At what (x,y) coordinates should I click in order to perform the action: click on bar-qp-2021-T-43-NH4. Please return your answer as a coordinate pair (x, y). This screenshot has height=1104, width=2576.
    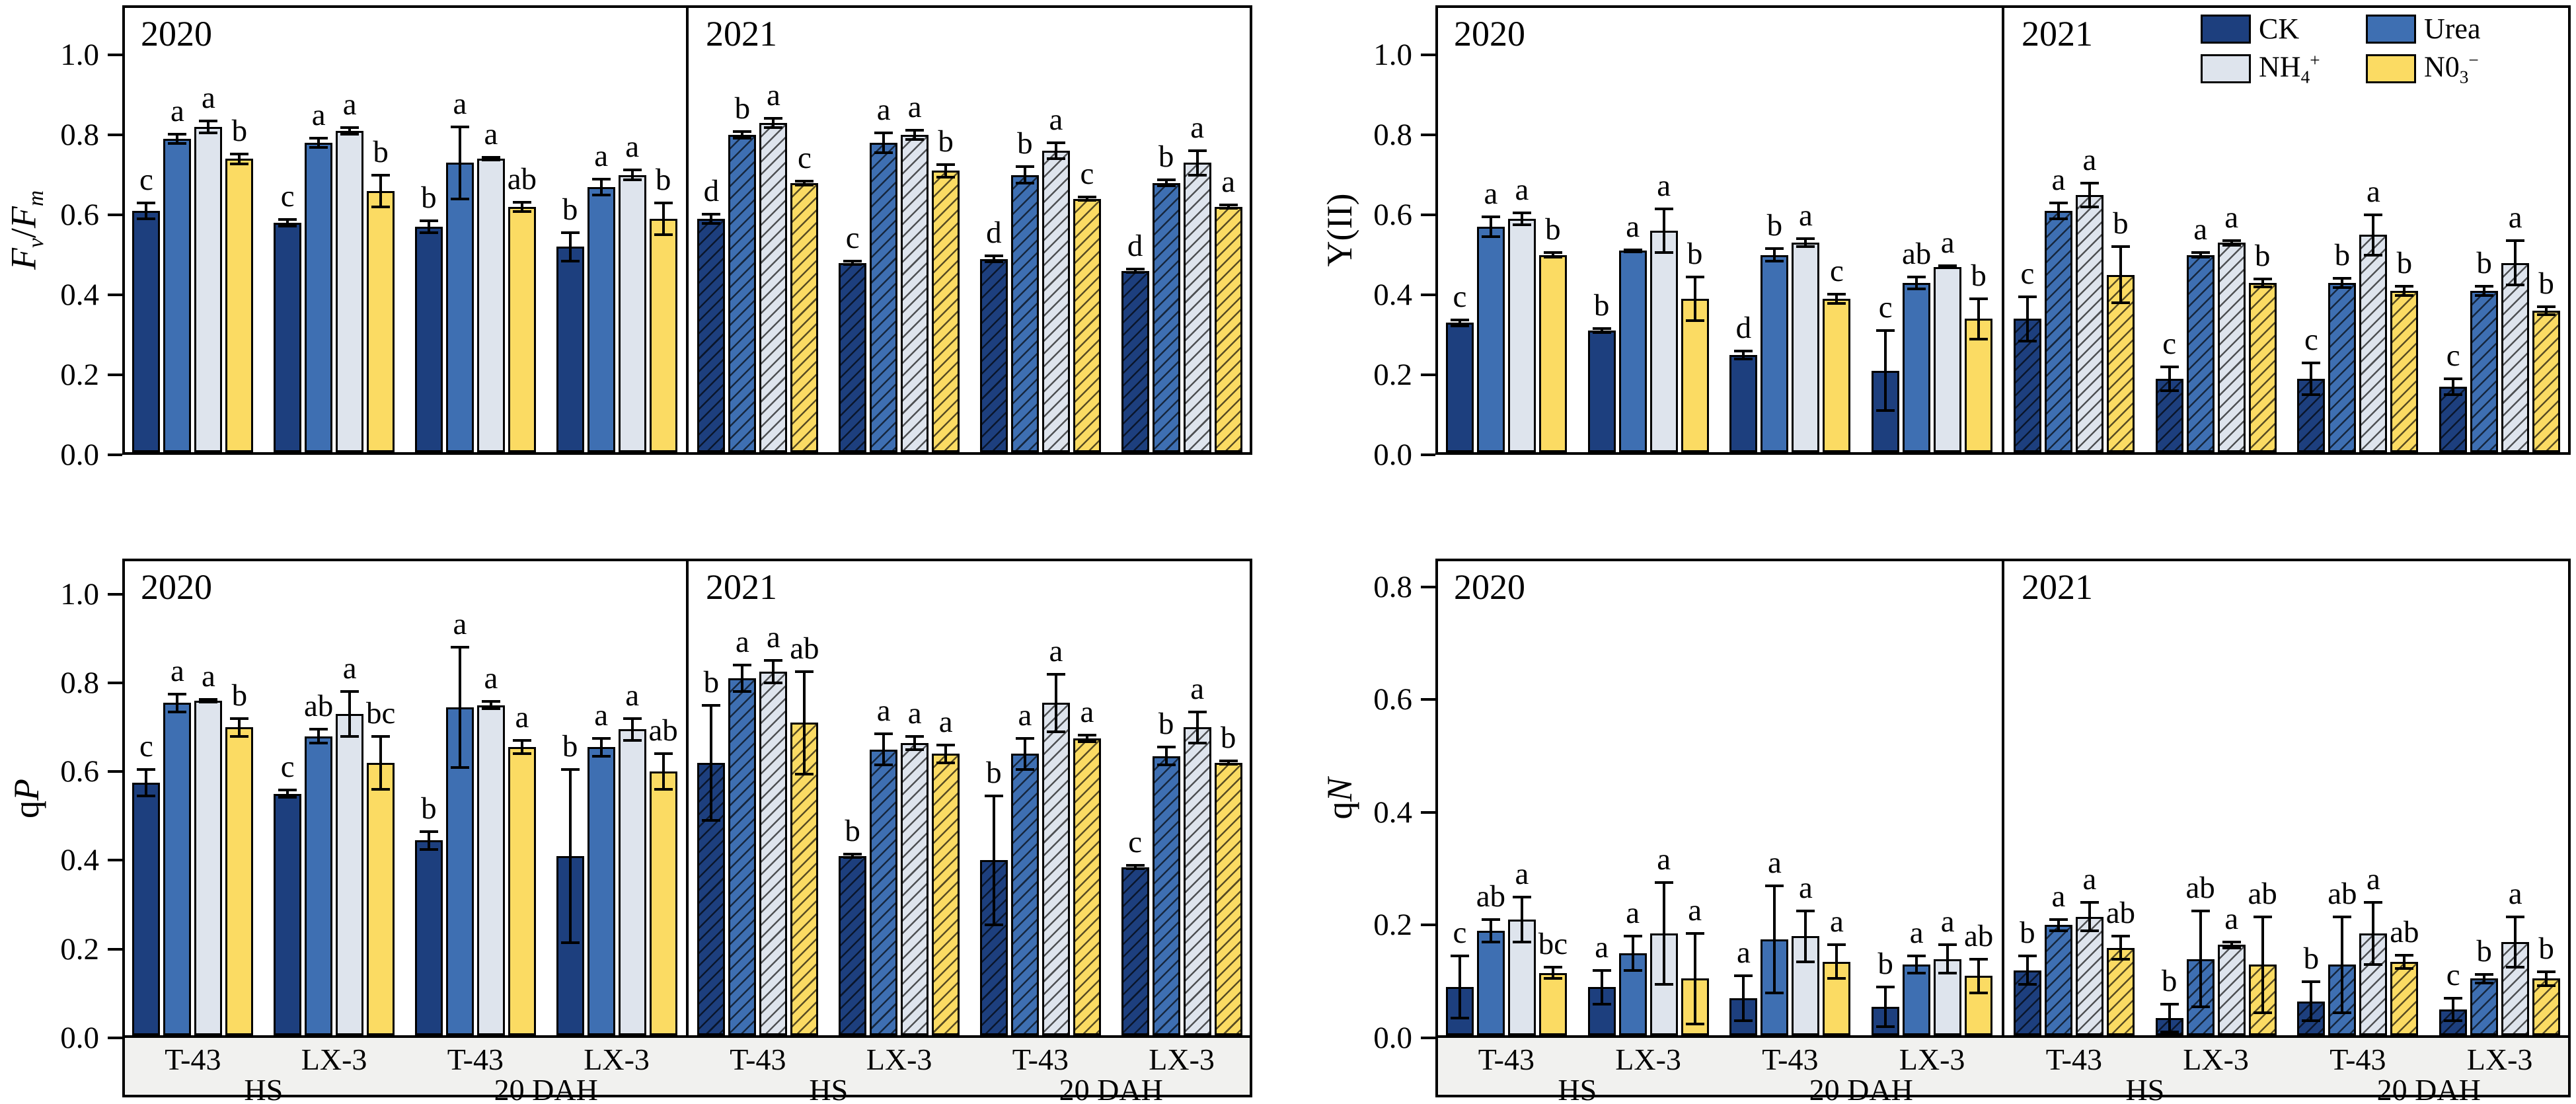
    Looking at the image, I should click on (773, 853).